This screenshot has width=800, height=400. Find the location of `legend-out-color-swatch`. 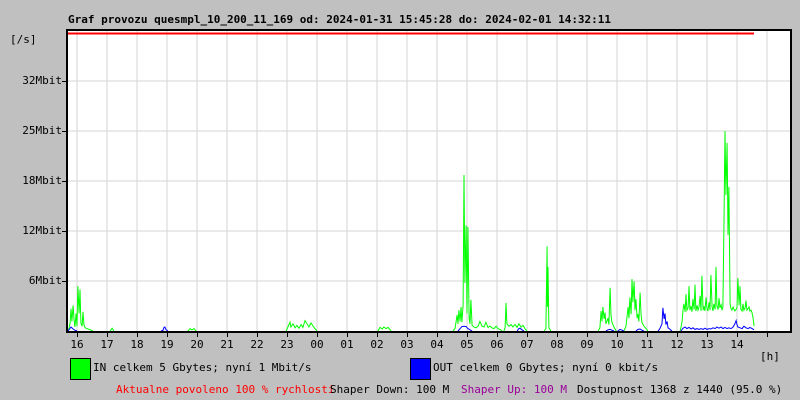

legend-out-color-swatch is located at coordinates (420, 369).